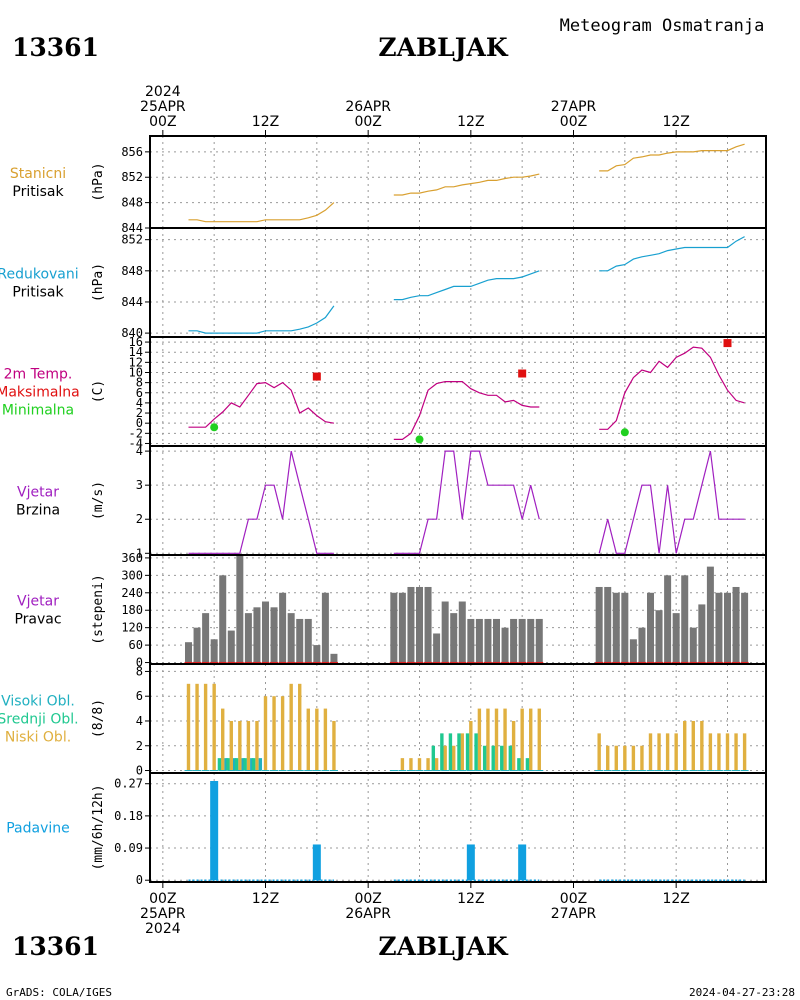 This screenshot has width=800, height=1000. I want to click on panel-label: Stanicni, so click(38, 174).